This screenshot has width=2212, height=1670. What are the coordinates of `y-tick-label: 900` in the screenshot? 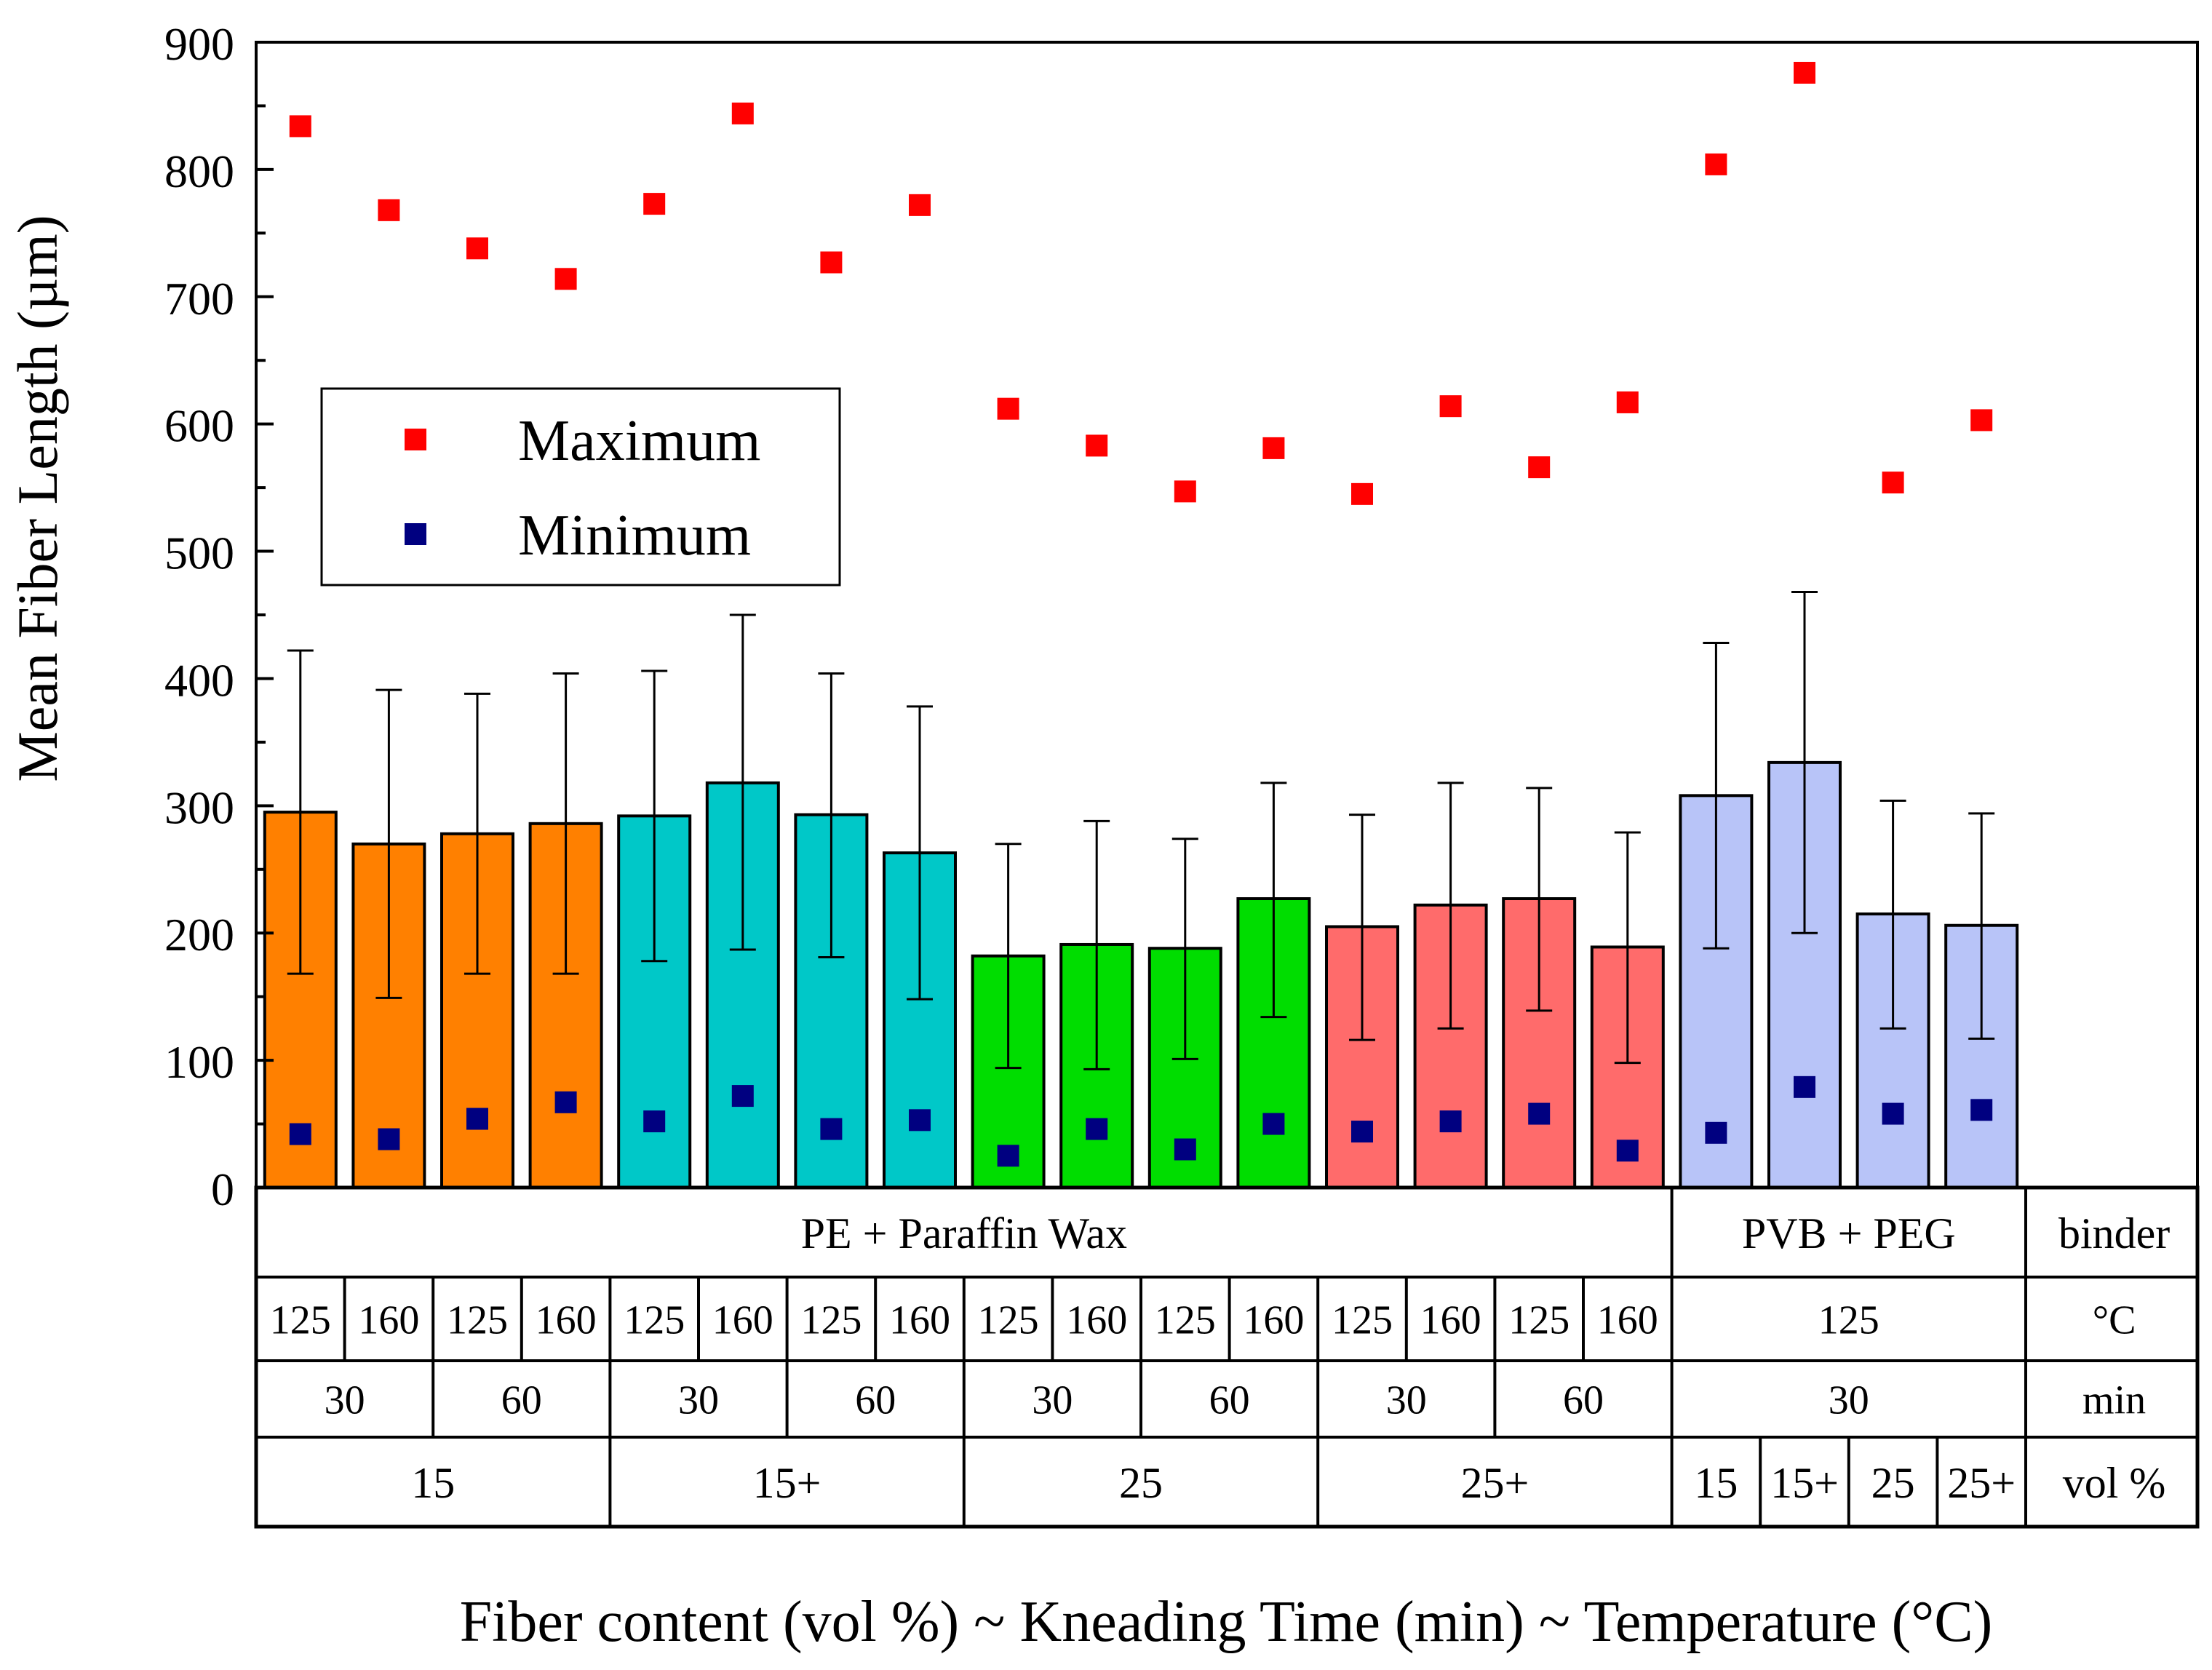 It's located at (199, 44).